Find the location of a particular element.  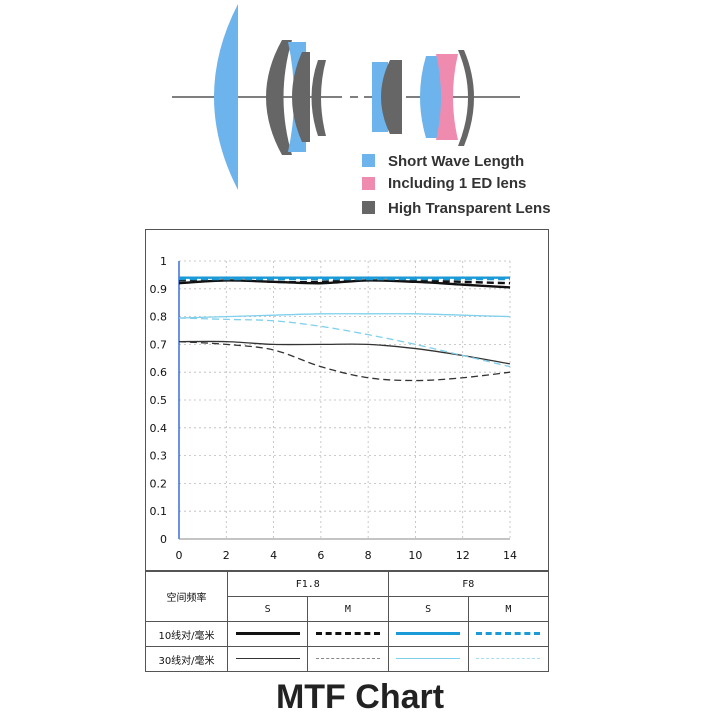

table-row-10lp: 10线对/毫米 is located at coordinates (347, 634).